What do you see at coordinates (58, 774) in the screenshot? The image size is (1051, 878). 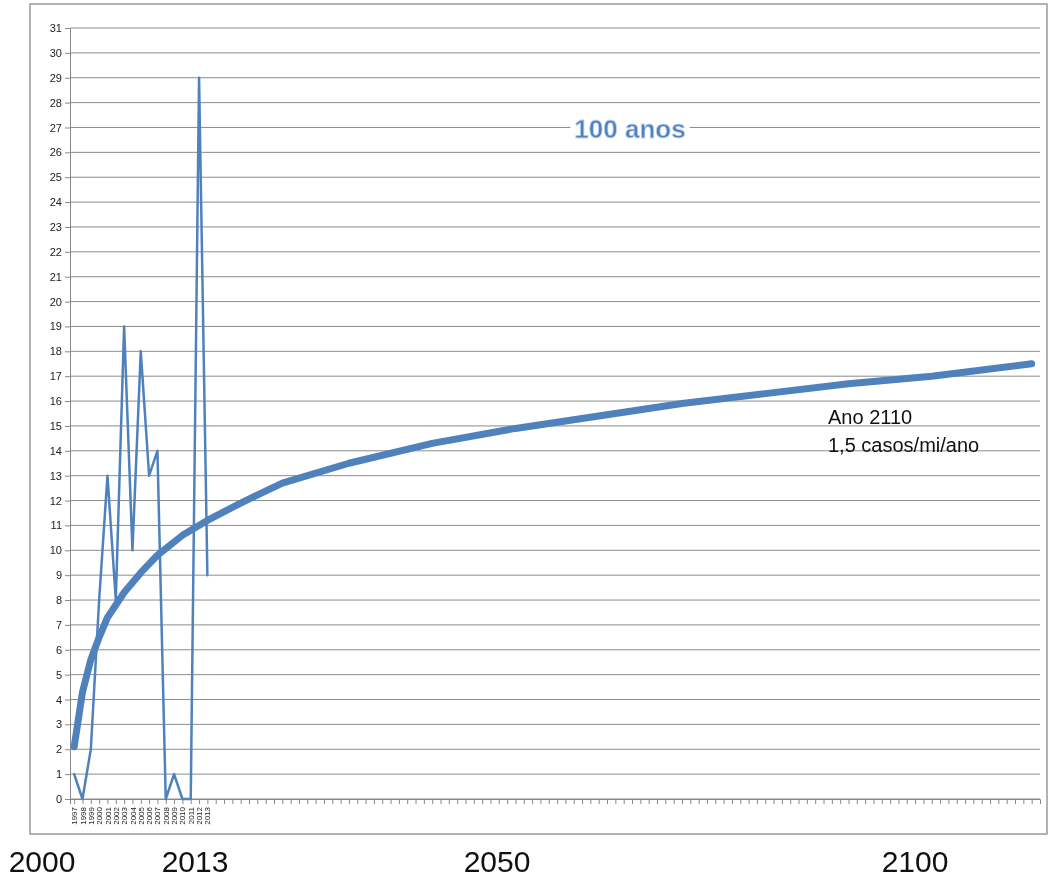 I see `y-tick-label: 1` at bounding box center [58, 774].